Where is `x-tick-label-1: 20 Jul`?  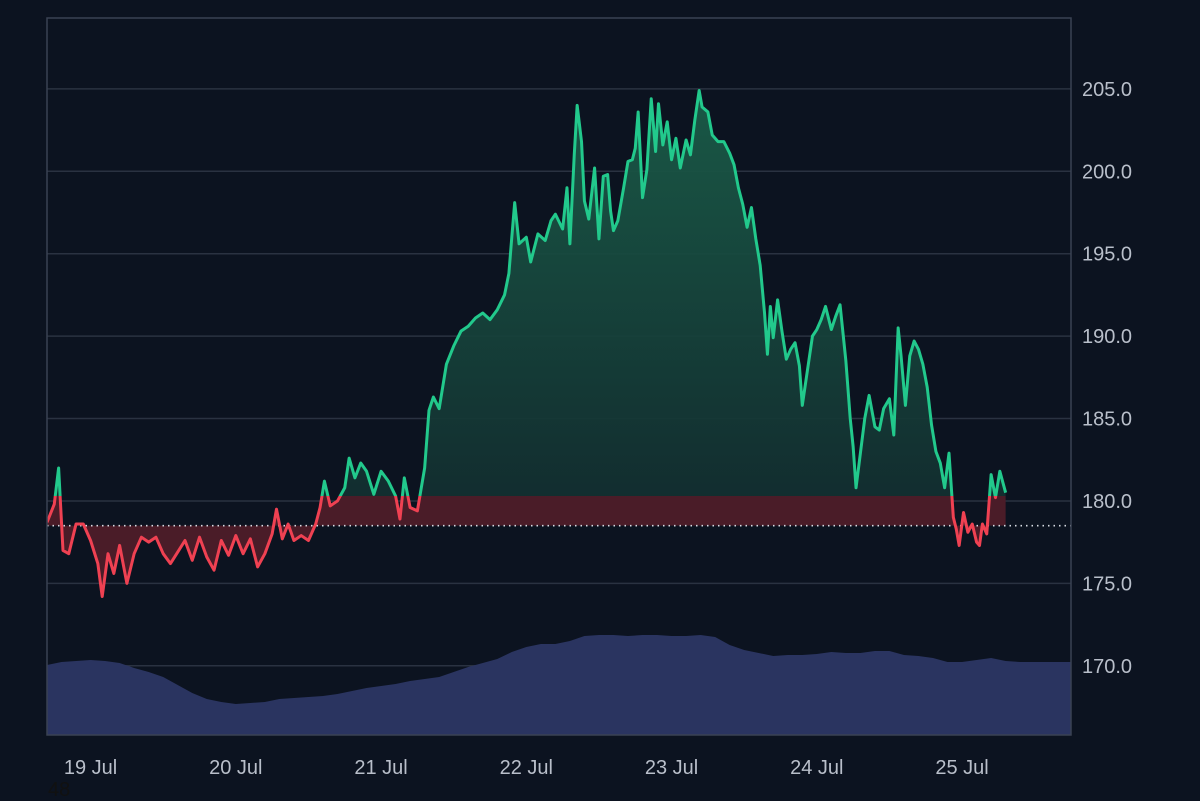
x-tick-label-1: 20 Jul is located at coordinates (235, 768).